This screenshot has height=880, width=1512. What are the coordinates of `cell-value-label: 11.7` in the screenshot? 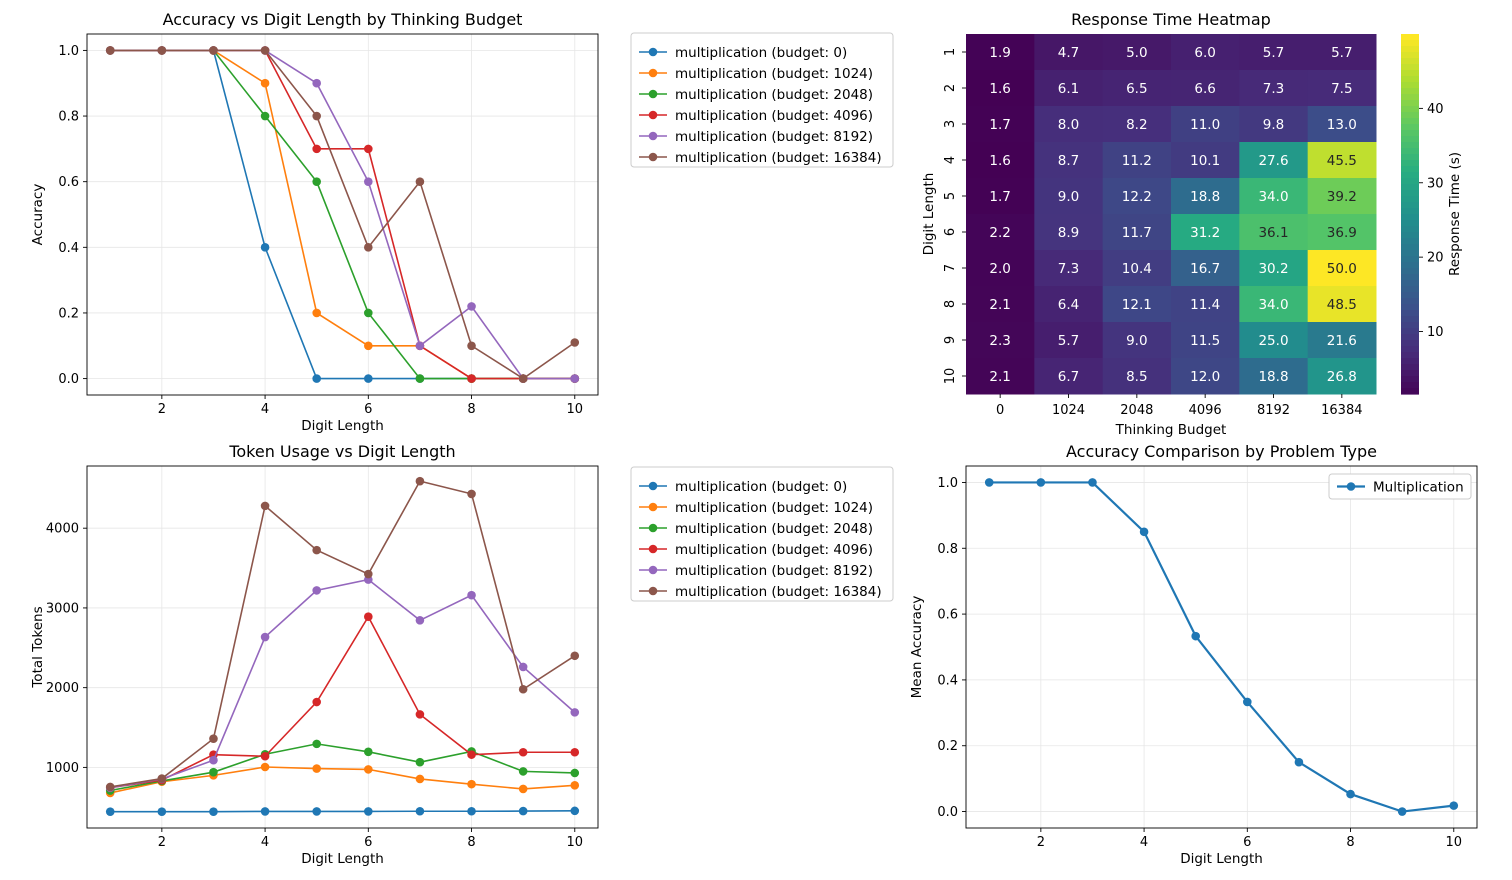 It's located at (1137, 233).